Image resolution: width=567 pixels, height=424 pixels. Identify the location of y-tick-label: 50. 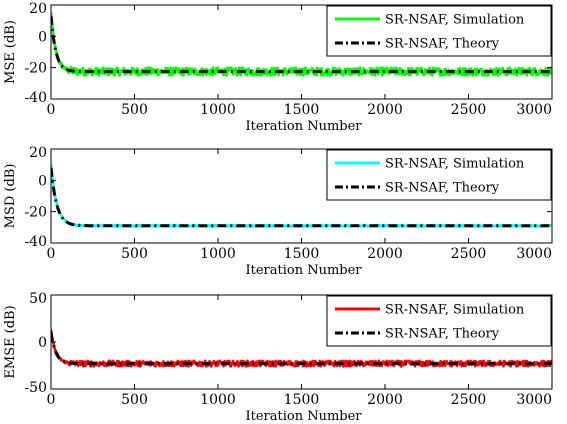
(38, 299).